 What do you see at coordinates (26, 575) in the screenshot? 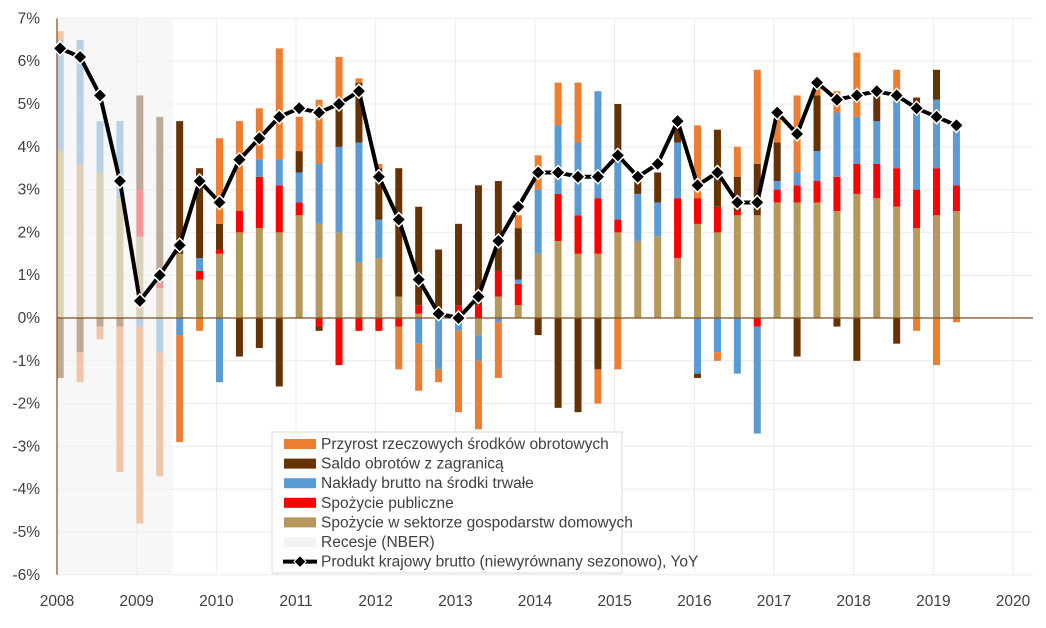
I see `y-tick-label: -6%` at bounding box center [26, 575].